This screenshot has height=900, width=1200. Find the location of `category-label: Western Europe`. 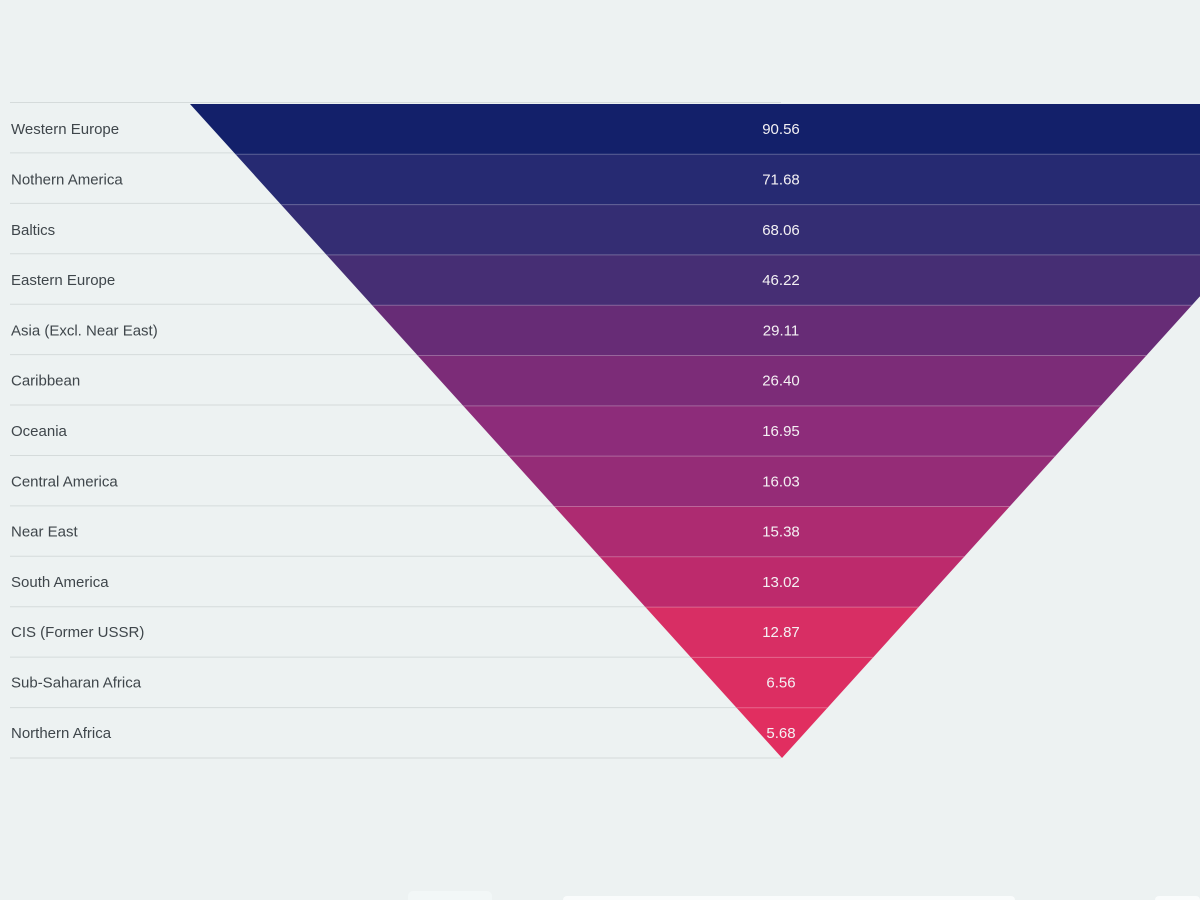

category-label: Western Europe is located at coordinates (65, 129).